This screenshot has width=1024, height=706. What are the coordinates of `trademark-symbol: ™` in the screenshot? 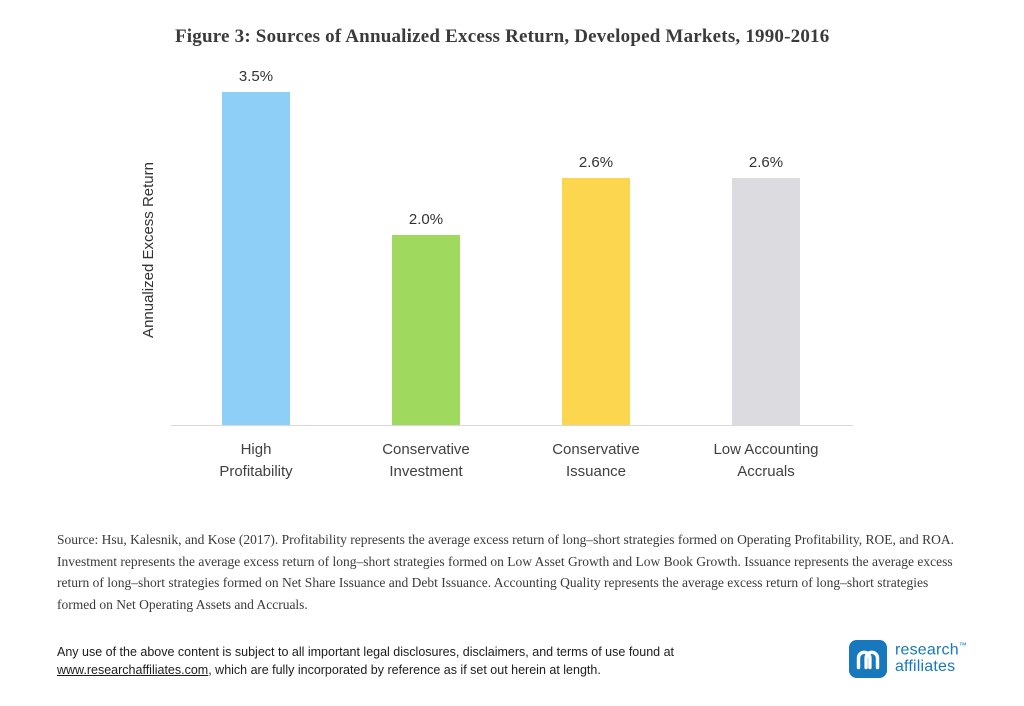 It's located at (962, 646).